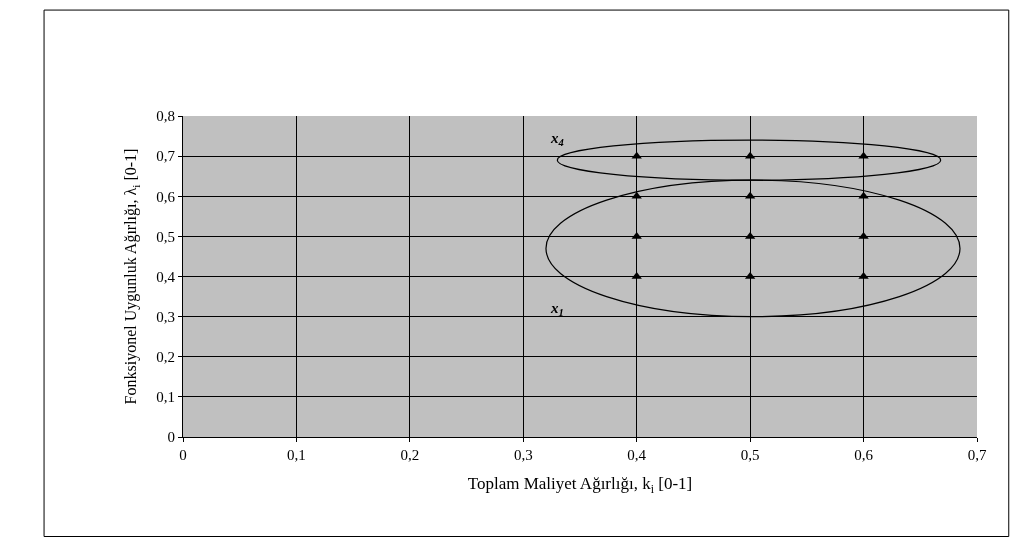  What do you see at coordinates (750, 455) in the screenshot?
I see `x-tick-label: 0,5` at bounding box center [750, 455].